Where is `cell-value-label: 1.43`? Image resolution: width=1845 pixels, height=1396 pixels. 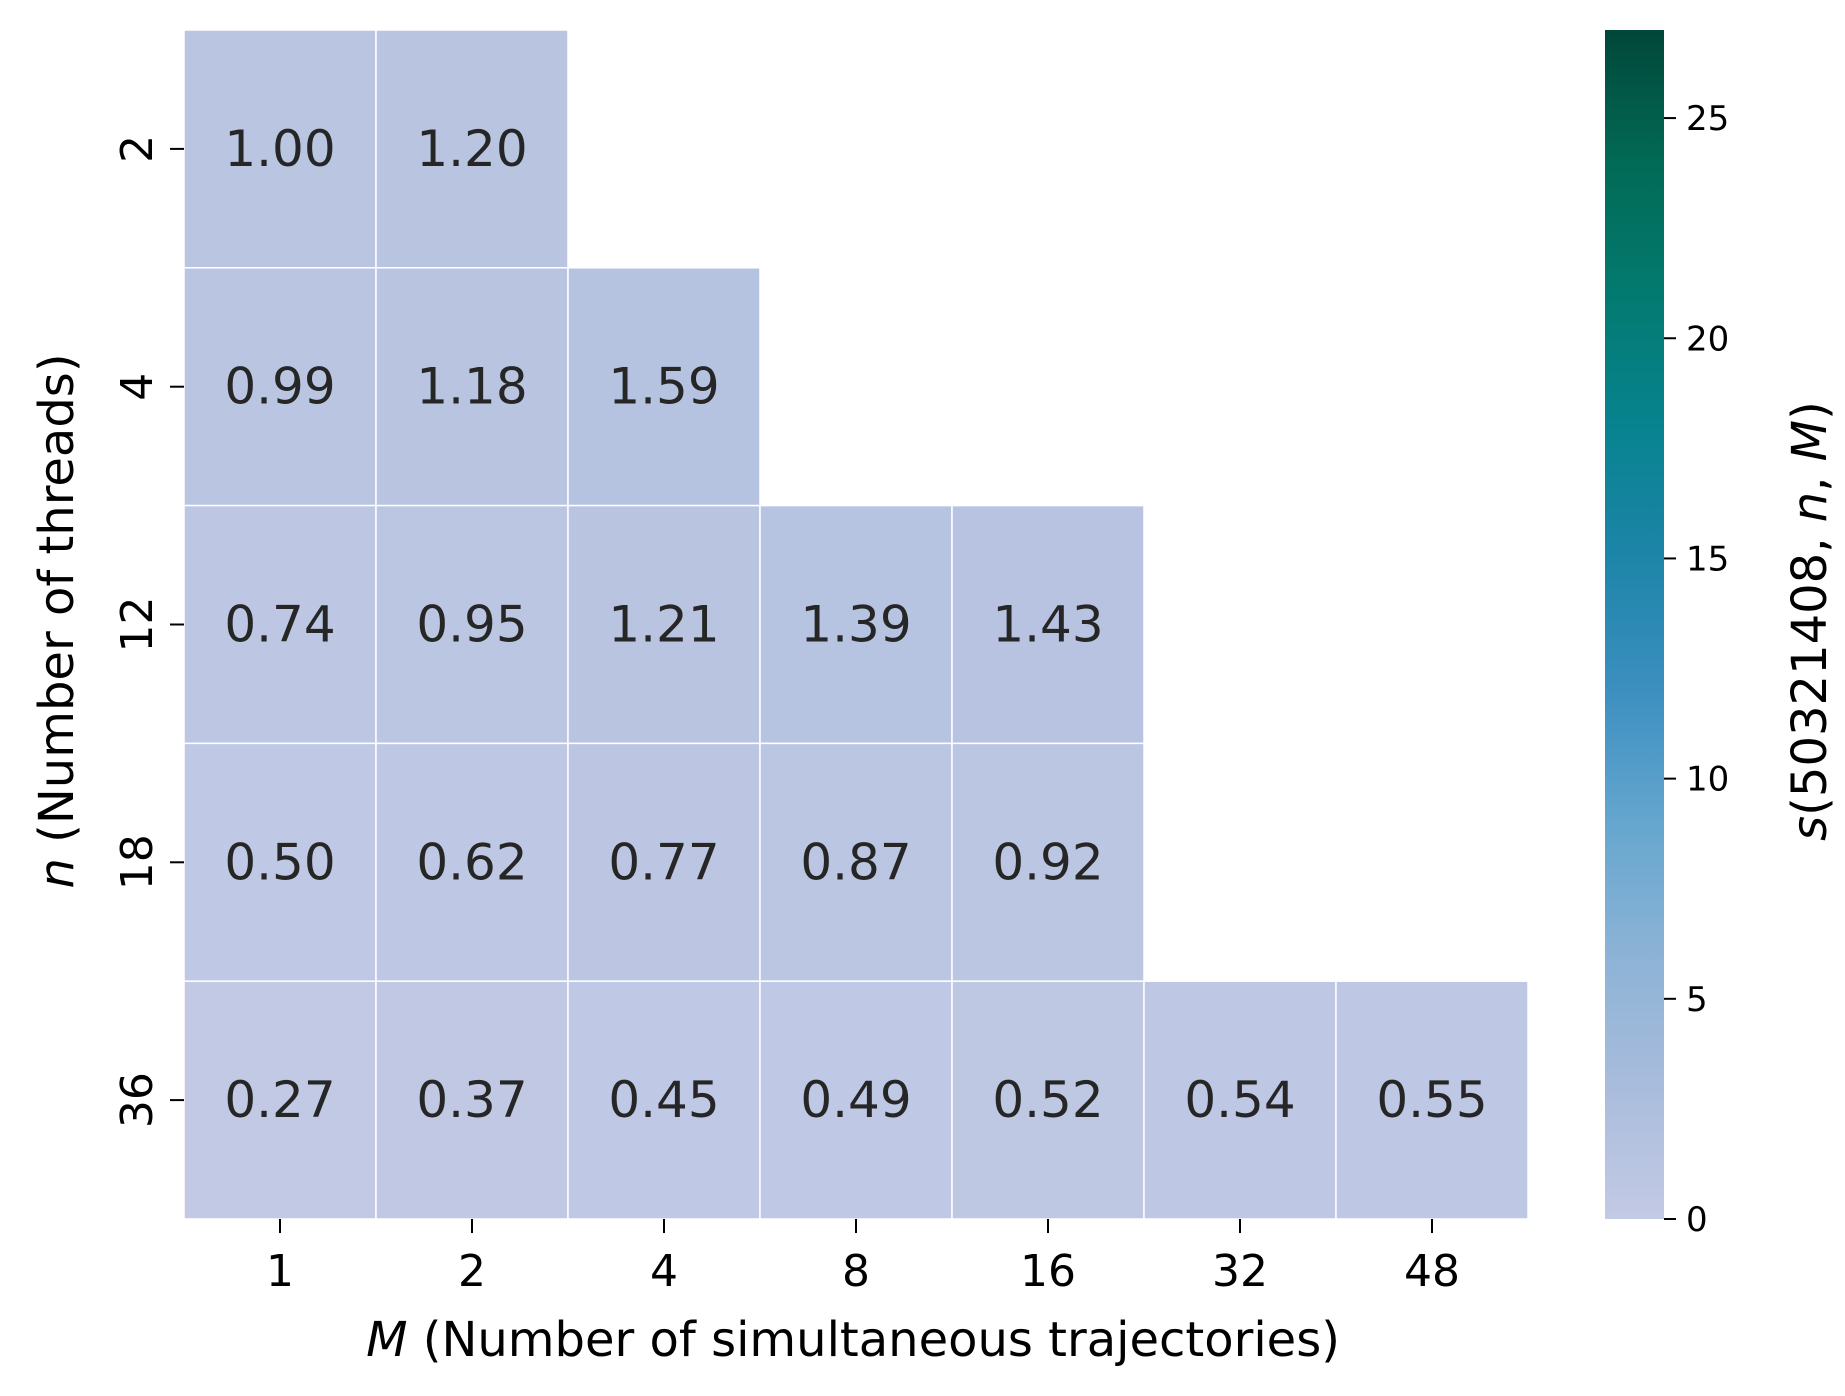
cell-value-label: 1.43 is located at coordinates (1047, 625).